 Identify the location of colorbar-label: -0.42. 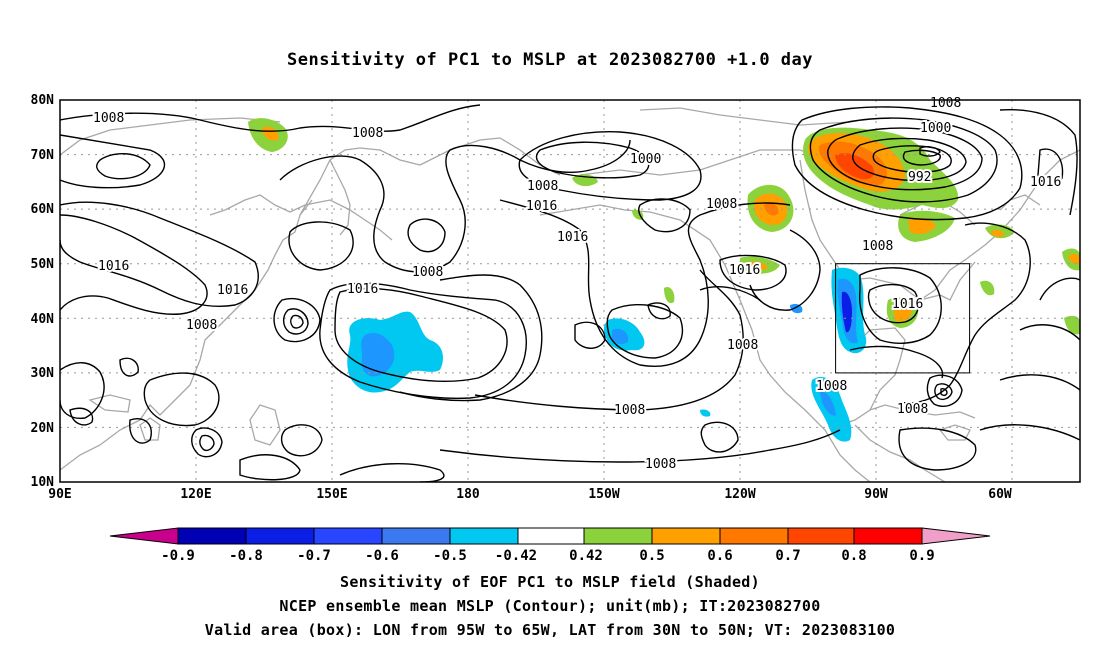
(516, 556).